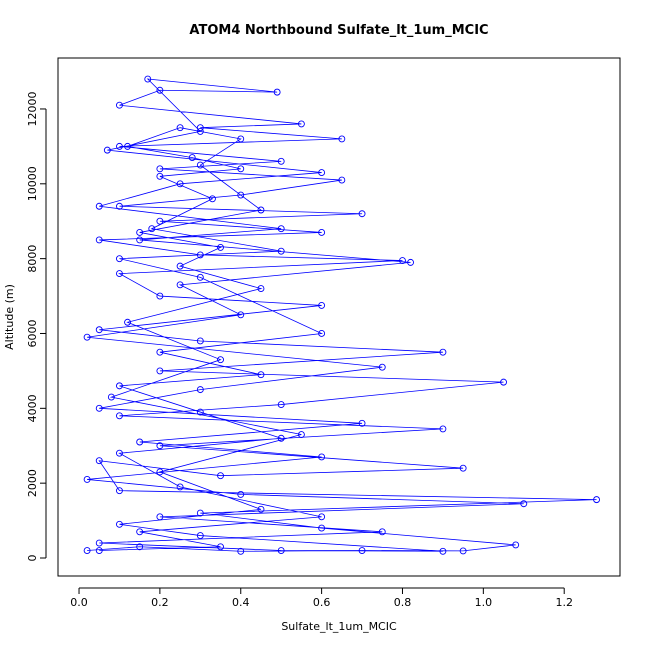 The width and height of the screenshot is (650, 654). I want to click on x-tick-label: 0.2, so click(160, 602).